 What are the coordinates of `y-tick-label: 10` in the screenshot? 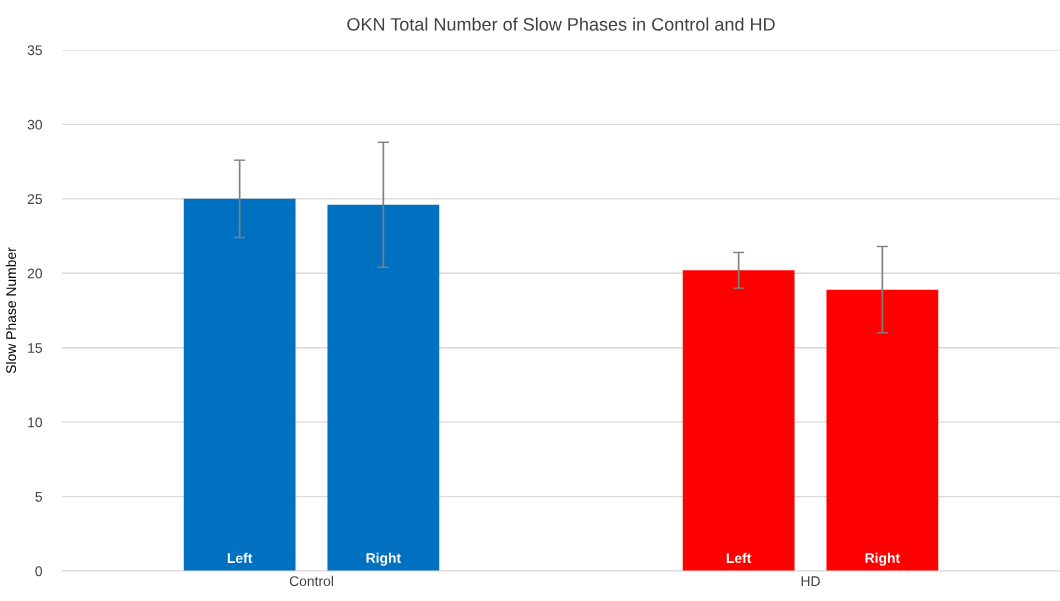 It's located at (35, 422).